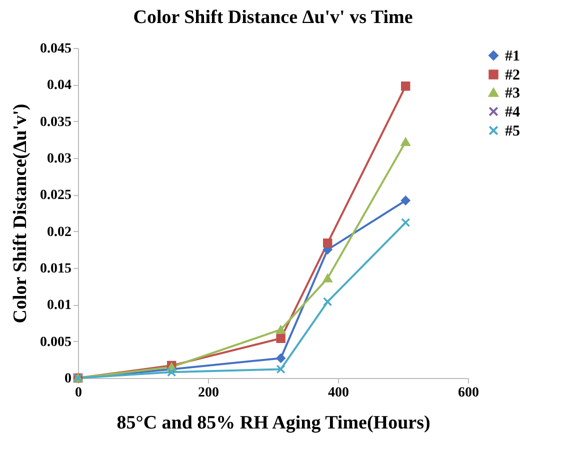 Image resolution: width=569 pixels, height=469 pixels. Describe the element at coordinates (512, 112) in the screenshot. I see `legend-label: #4` at that location.